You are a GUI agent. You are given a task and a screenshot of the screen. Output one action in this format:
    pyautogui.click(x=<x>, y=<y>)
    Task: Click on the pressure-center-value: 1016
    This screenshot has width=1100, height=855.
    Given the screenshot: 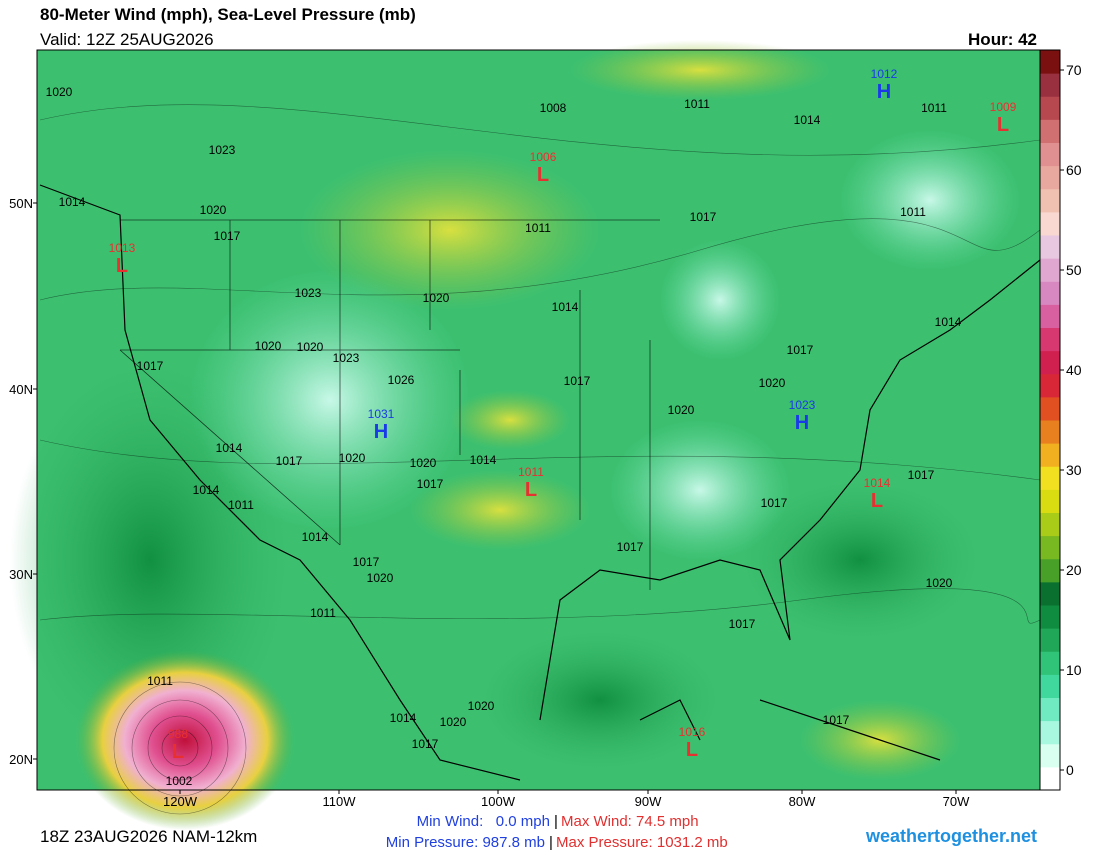 What is the action you would take?
    pyautogui.click(x=692, y=732)
    